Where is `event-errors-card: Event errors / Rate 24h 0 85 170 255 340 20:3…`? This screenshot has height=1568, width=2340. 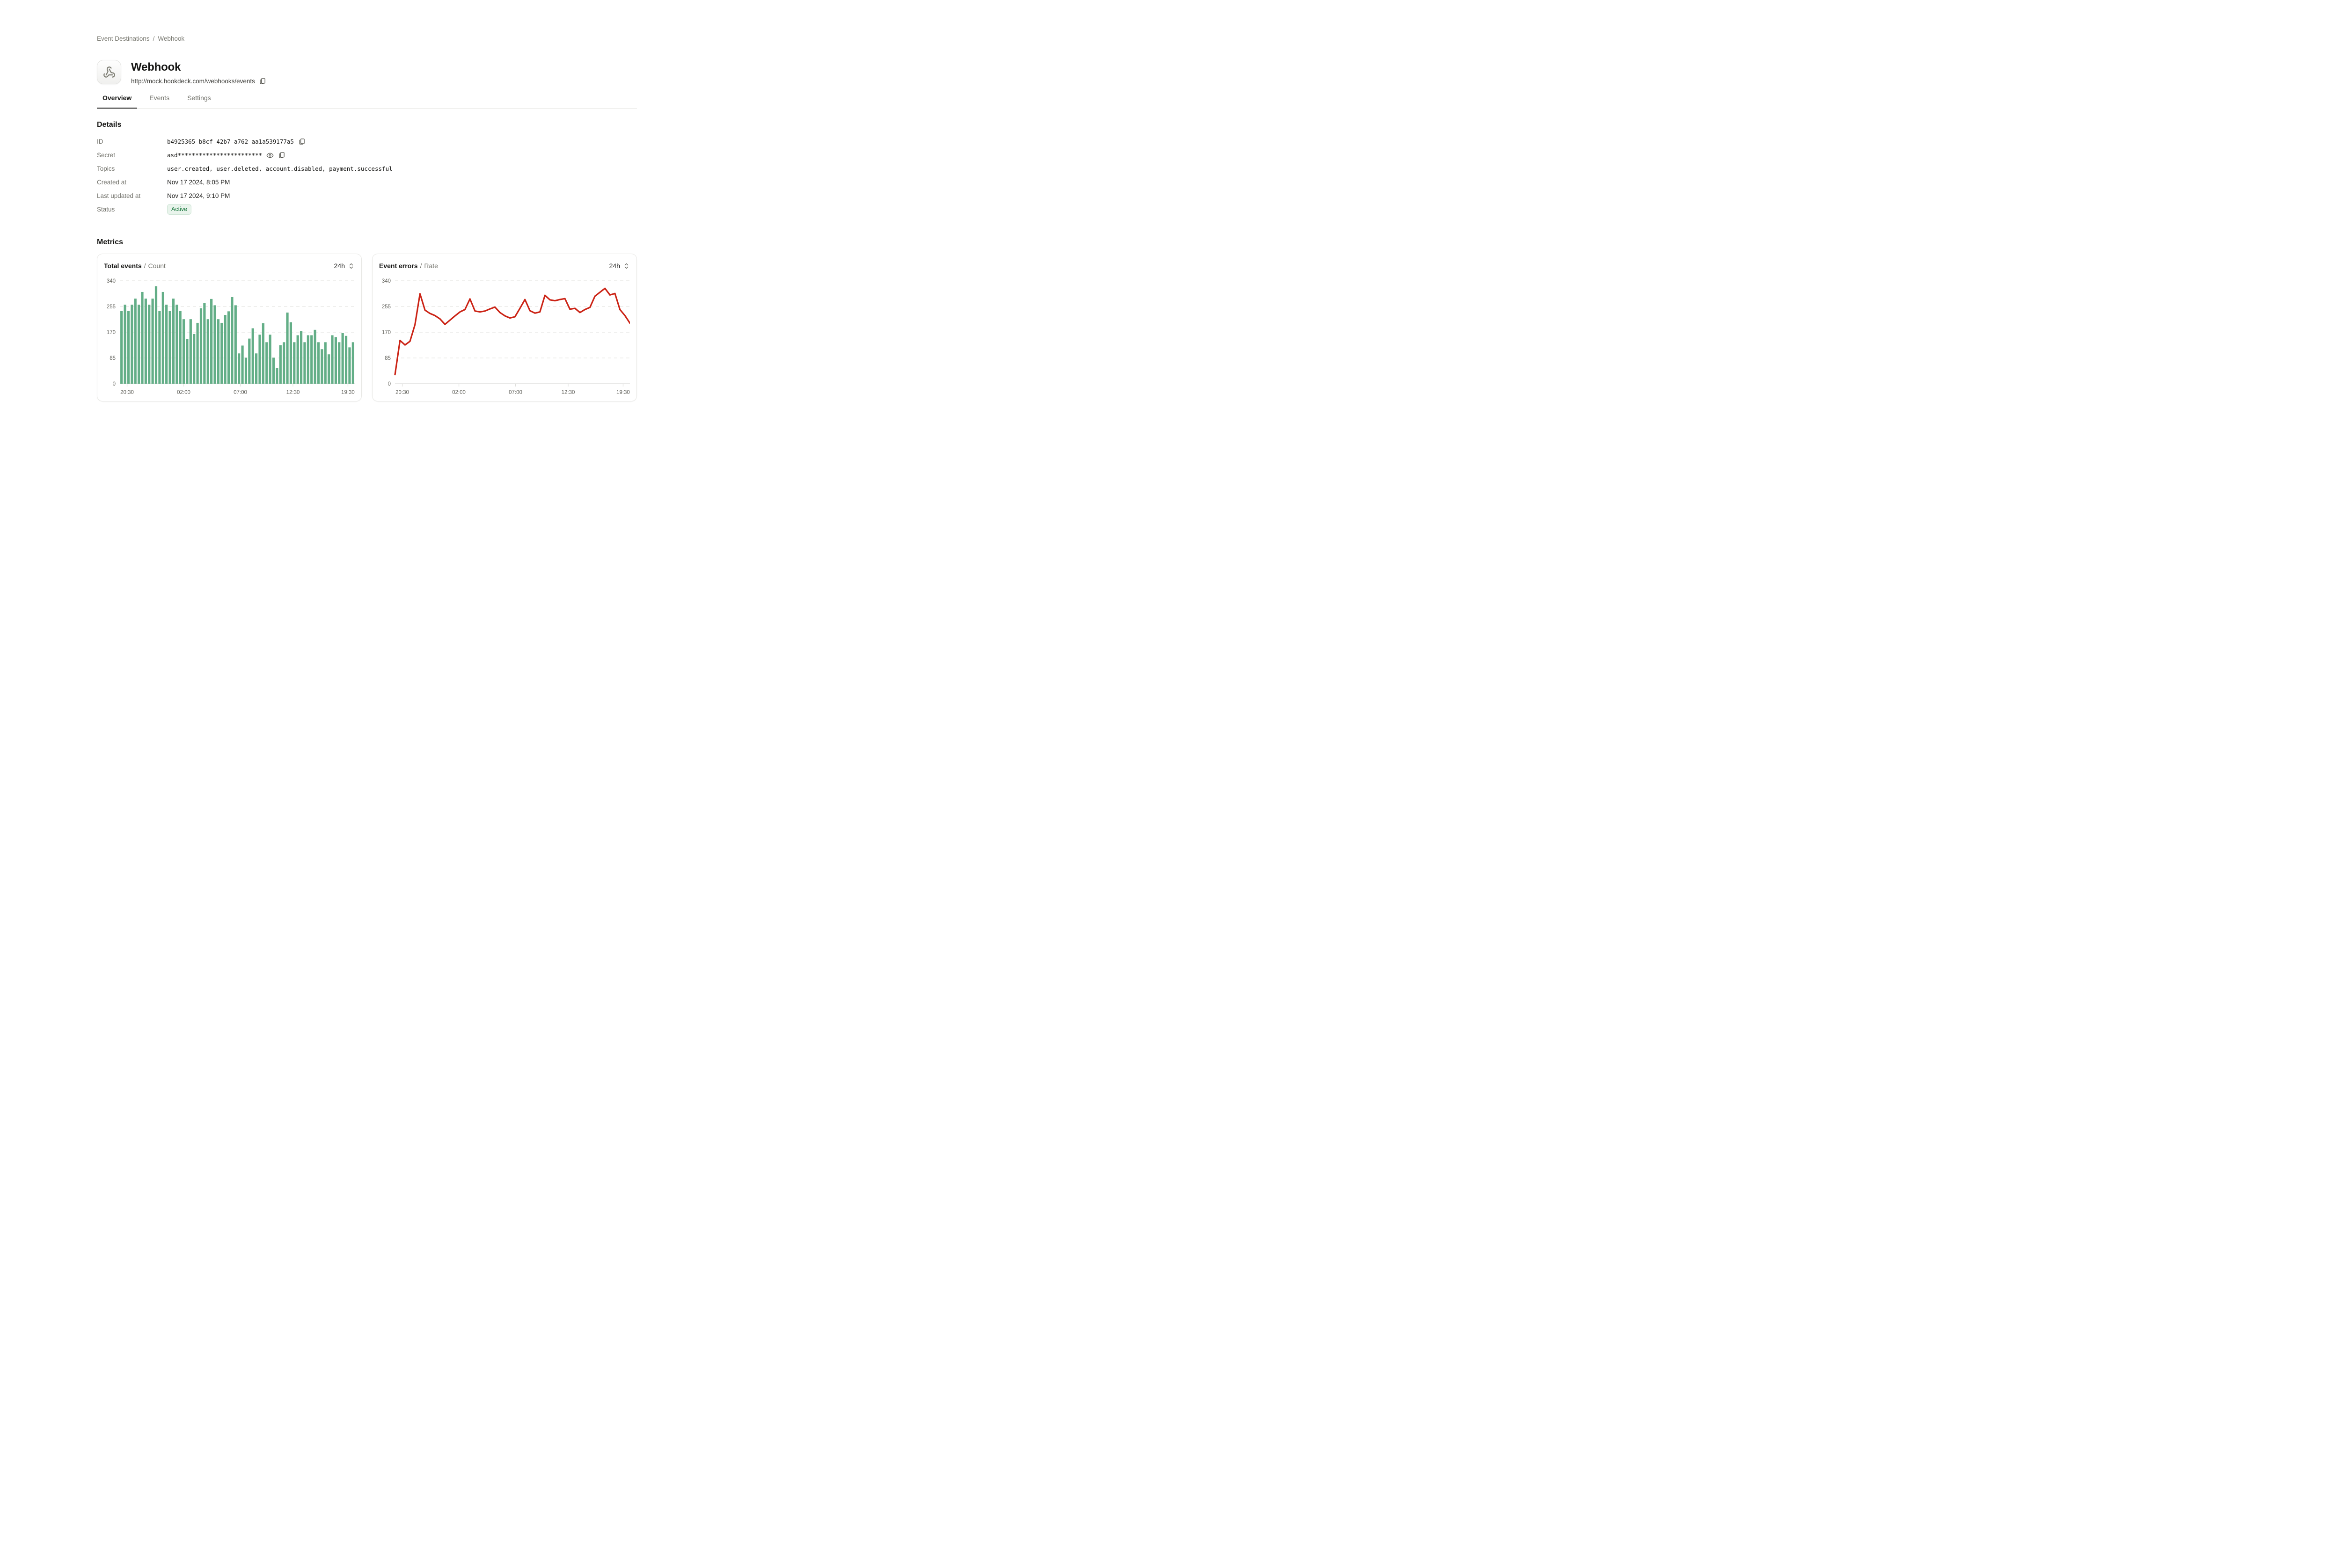
event-errors-card: Event errors / Rate 24h 0 85 170 255 340 20:3… is located at coordinates (504, 327).